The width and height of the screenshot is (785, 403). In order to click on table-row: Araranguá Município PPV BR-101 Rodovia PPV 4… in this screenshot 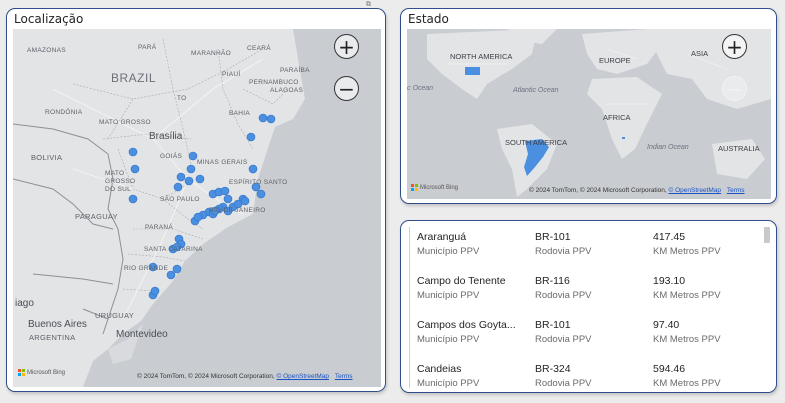, I will do `click(584, 249)`.